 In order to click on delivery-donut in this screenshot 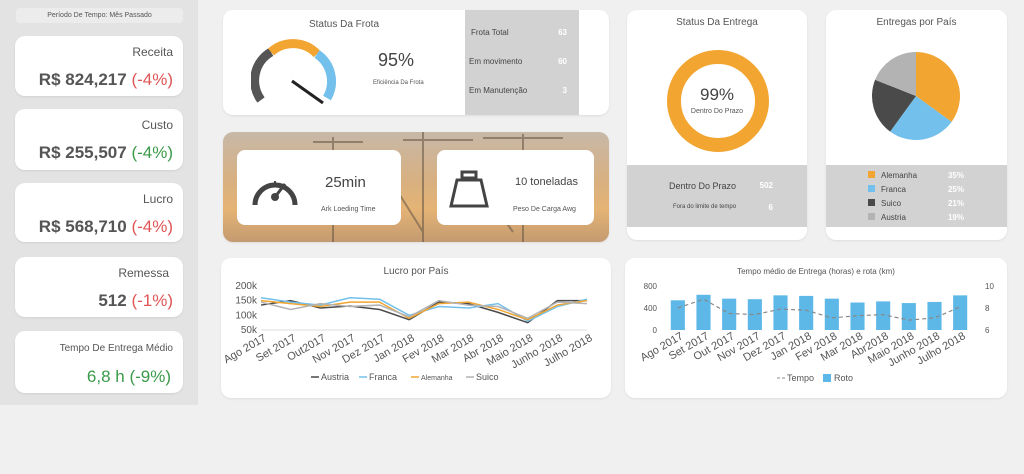, I will do `click(718, 101)`.